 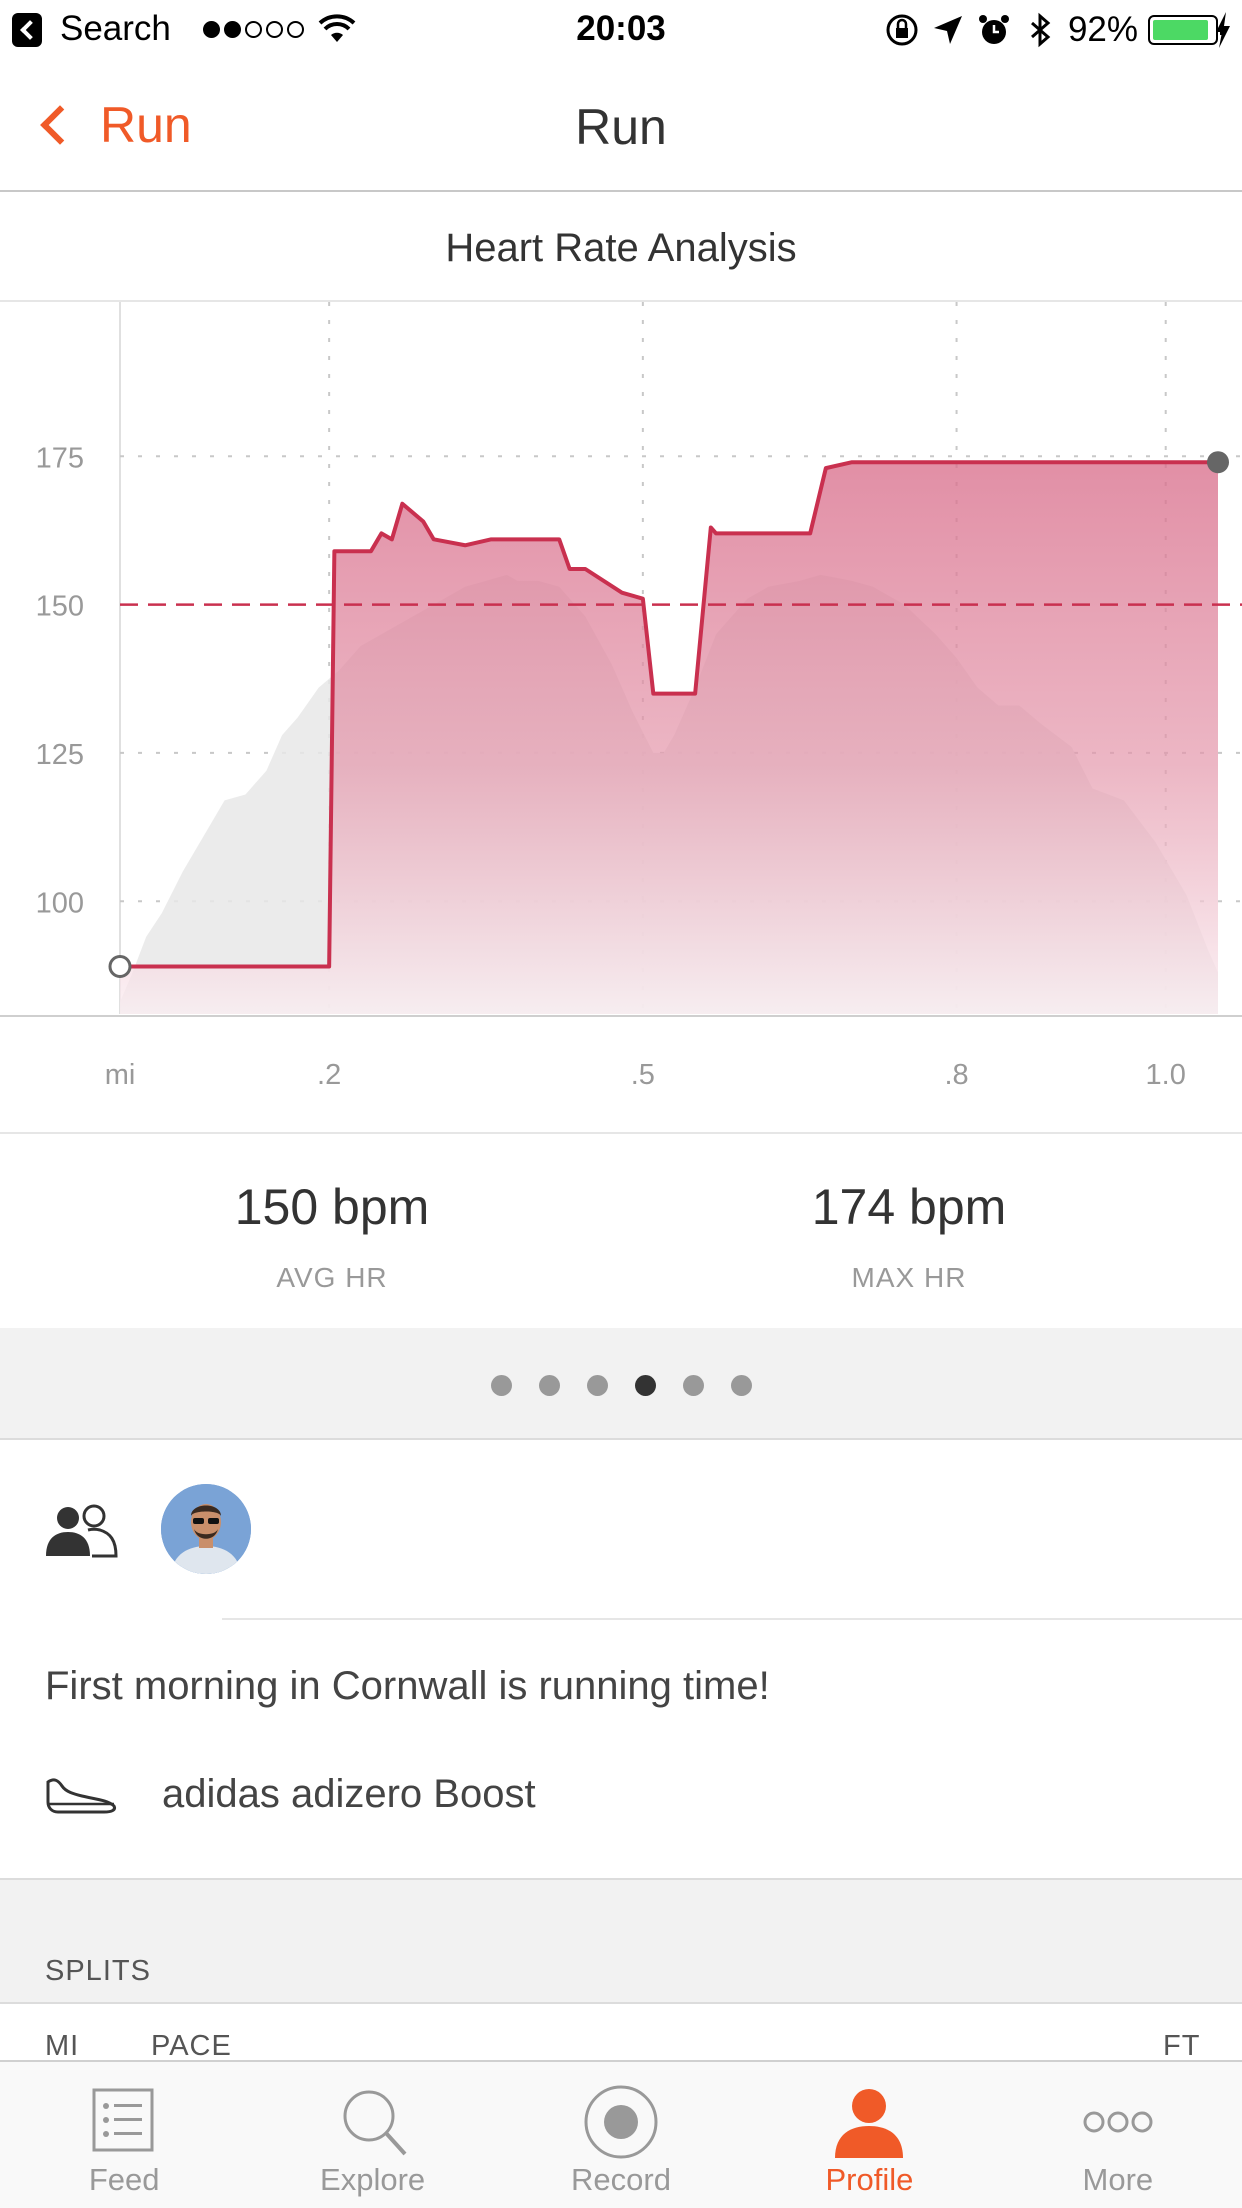 I want to click on tab-explore-label: Explore, so click(x=373, y=2179).